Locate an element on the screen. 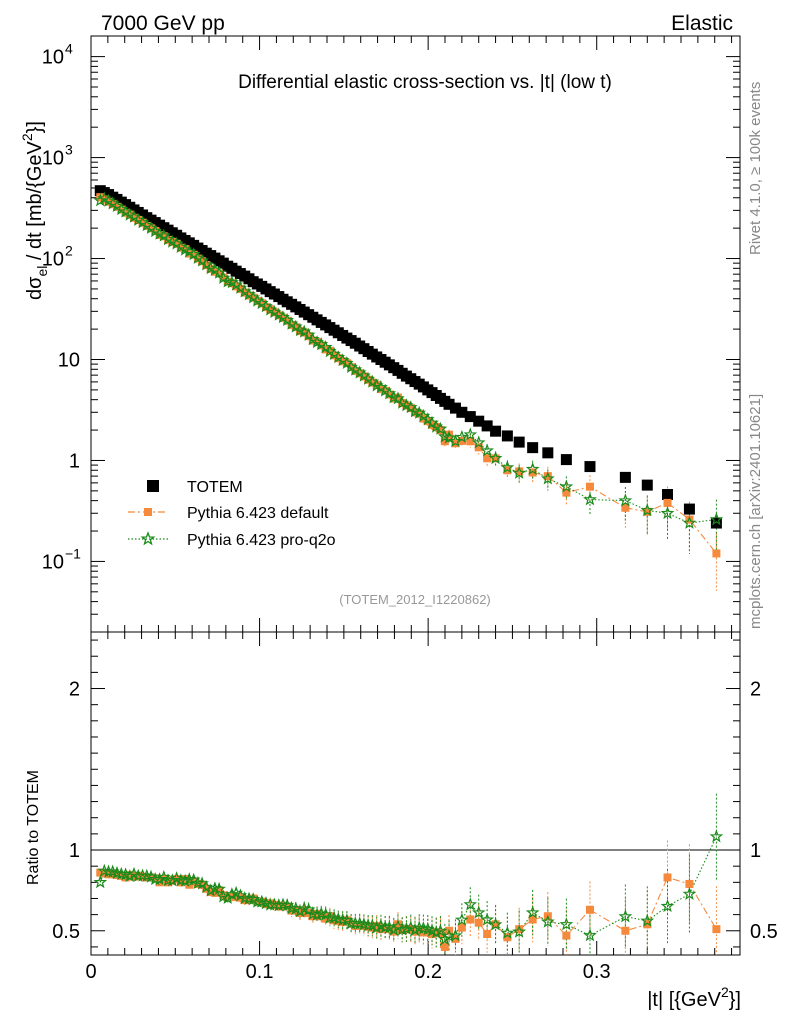 This screenshot has height=1024, width=786. y-label-sub: el is located at coordinates (42, 271).